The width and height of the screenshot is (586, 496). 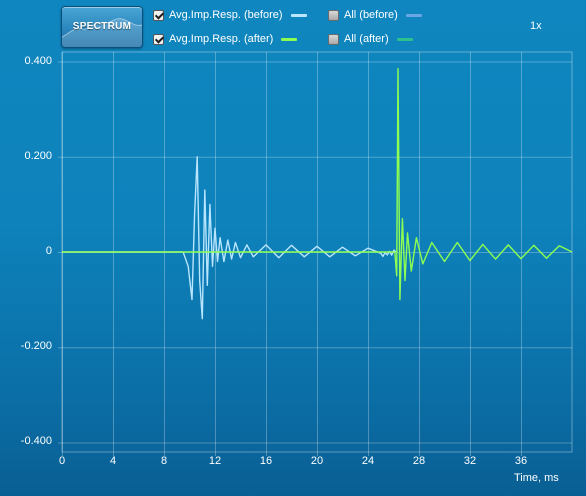 I want to click on x-axis-label: Time, ms, so click(x=536, y=478).